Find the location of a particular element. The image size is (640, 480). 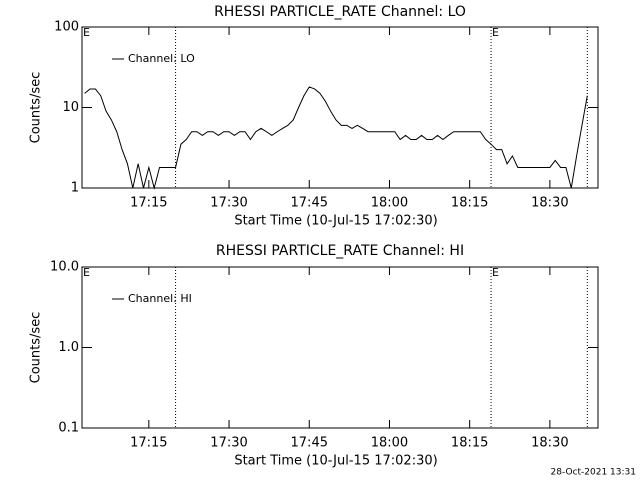

chart-title: RHESSI PARTICLE_RATE Channel: LO is located at coordinates (340, 12).